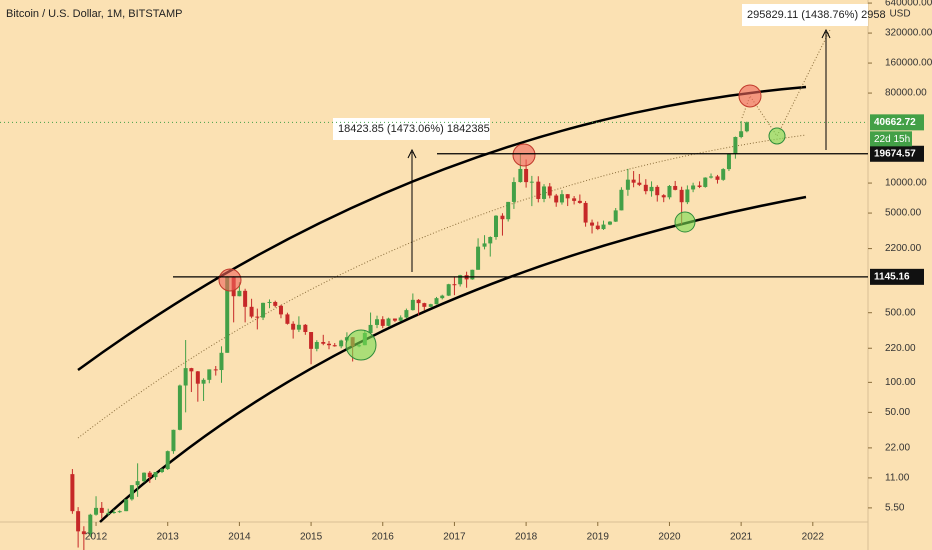  I want to click on x-tick-label: 2017, so click(454, 537).